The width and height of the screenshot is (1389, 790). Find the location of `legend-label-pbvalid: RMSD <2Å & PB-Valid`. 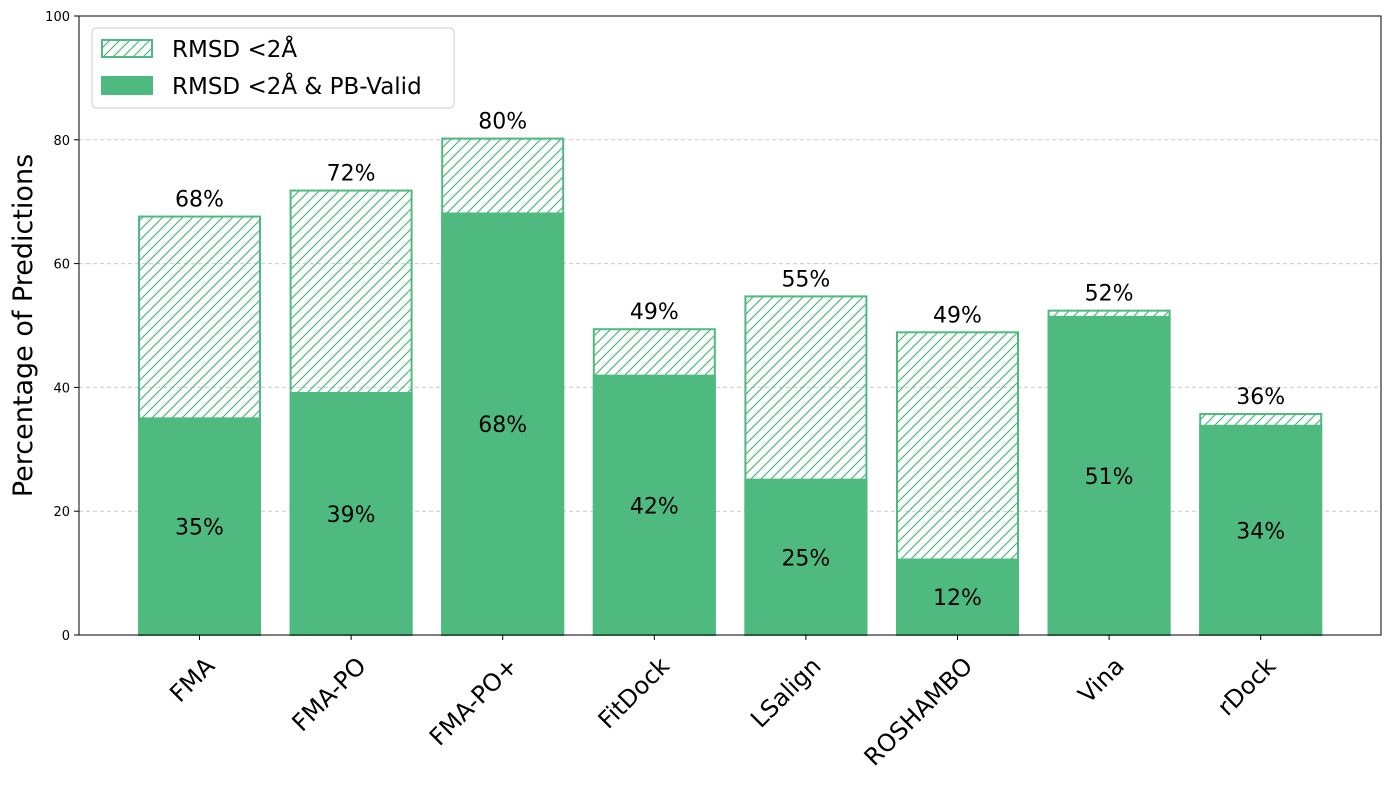

legend-label-pbvalid: RMSD <2Å & PB-Valid is located at coordinates (297, 86).